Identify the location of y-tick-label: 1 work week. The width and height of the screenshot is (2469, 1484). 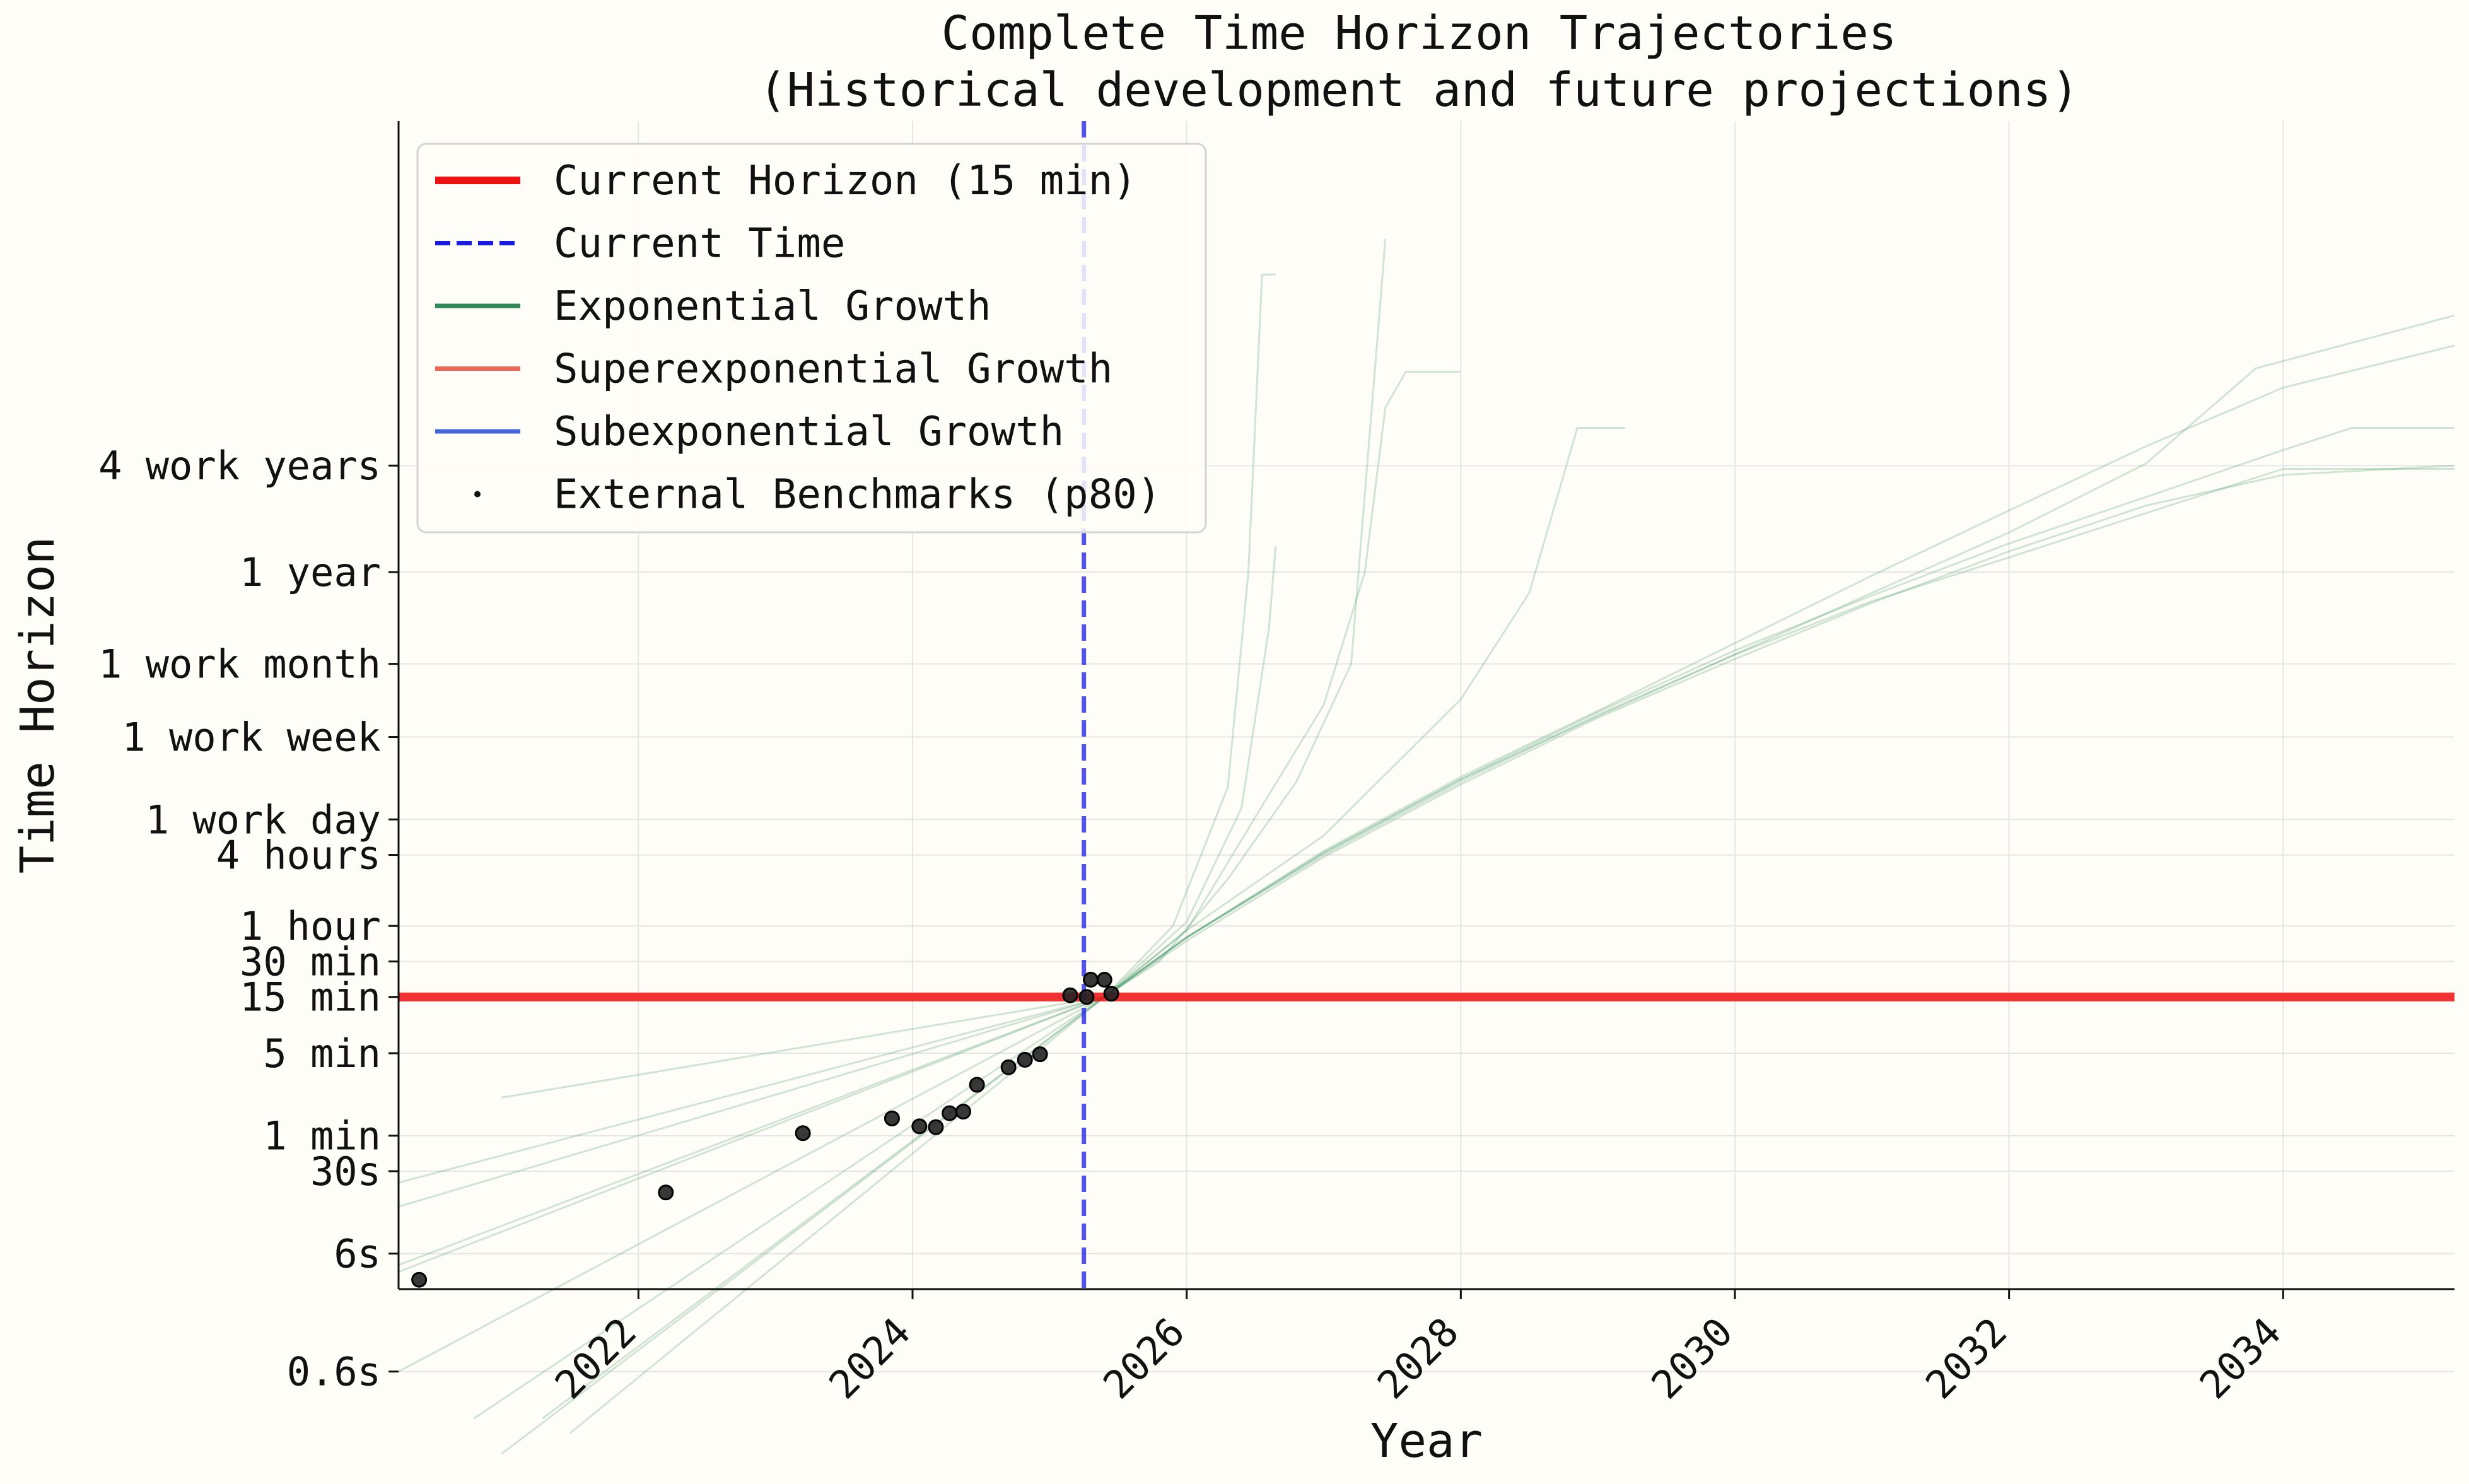
(251, 738).